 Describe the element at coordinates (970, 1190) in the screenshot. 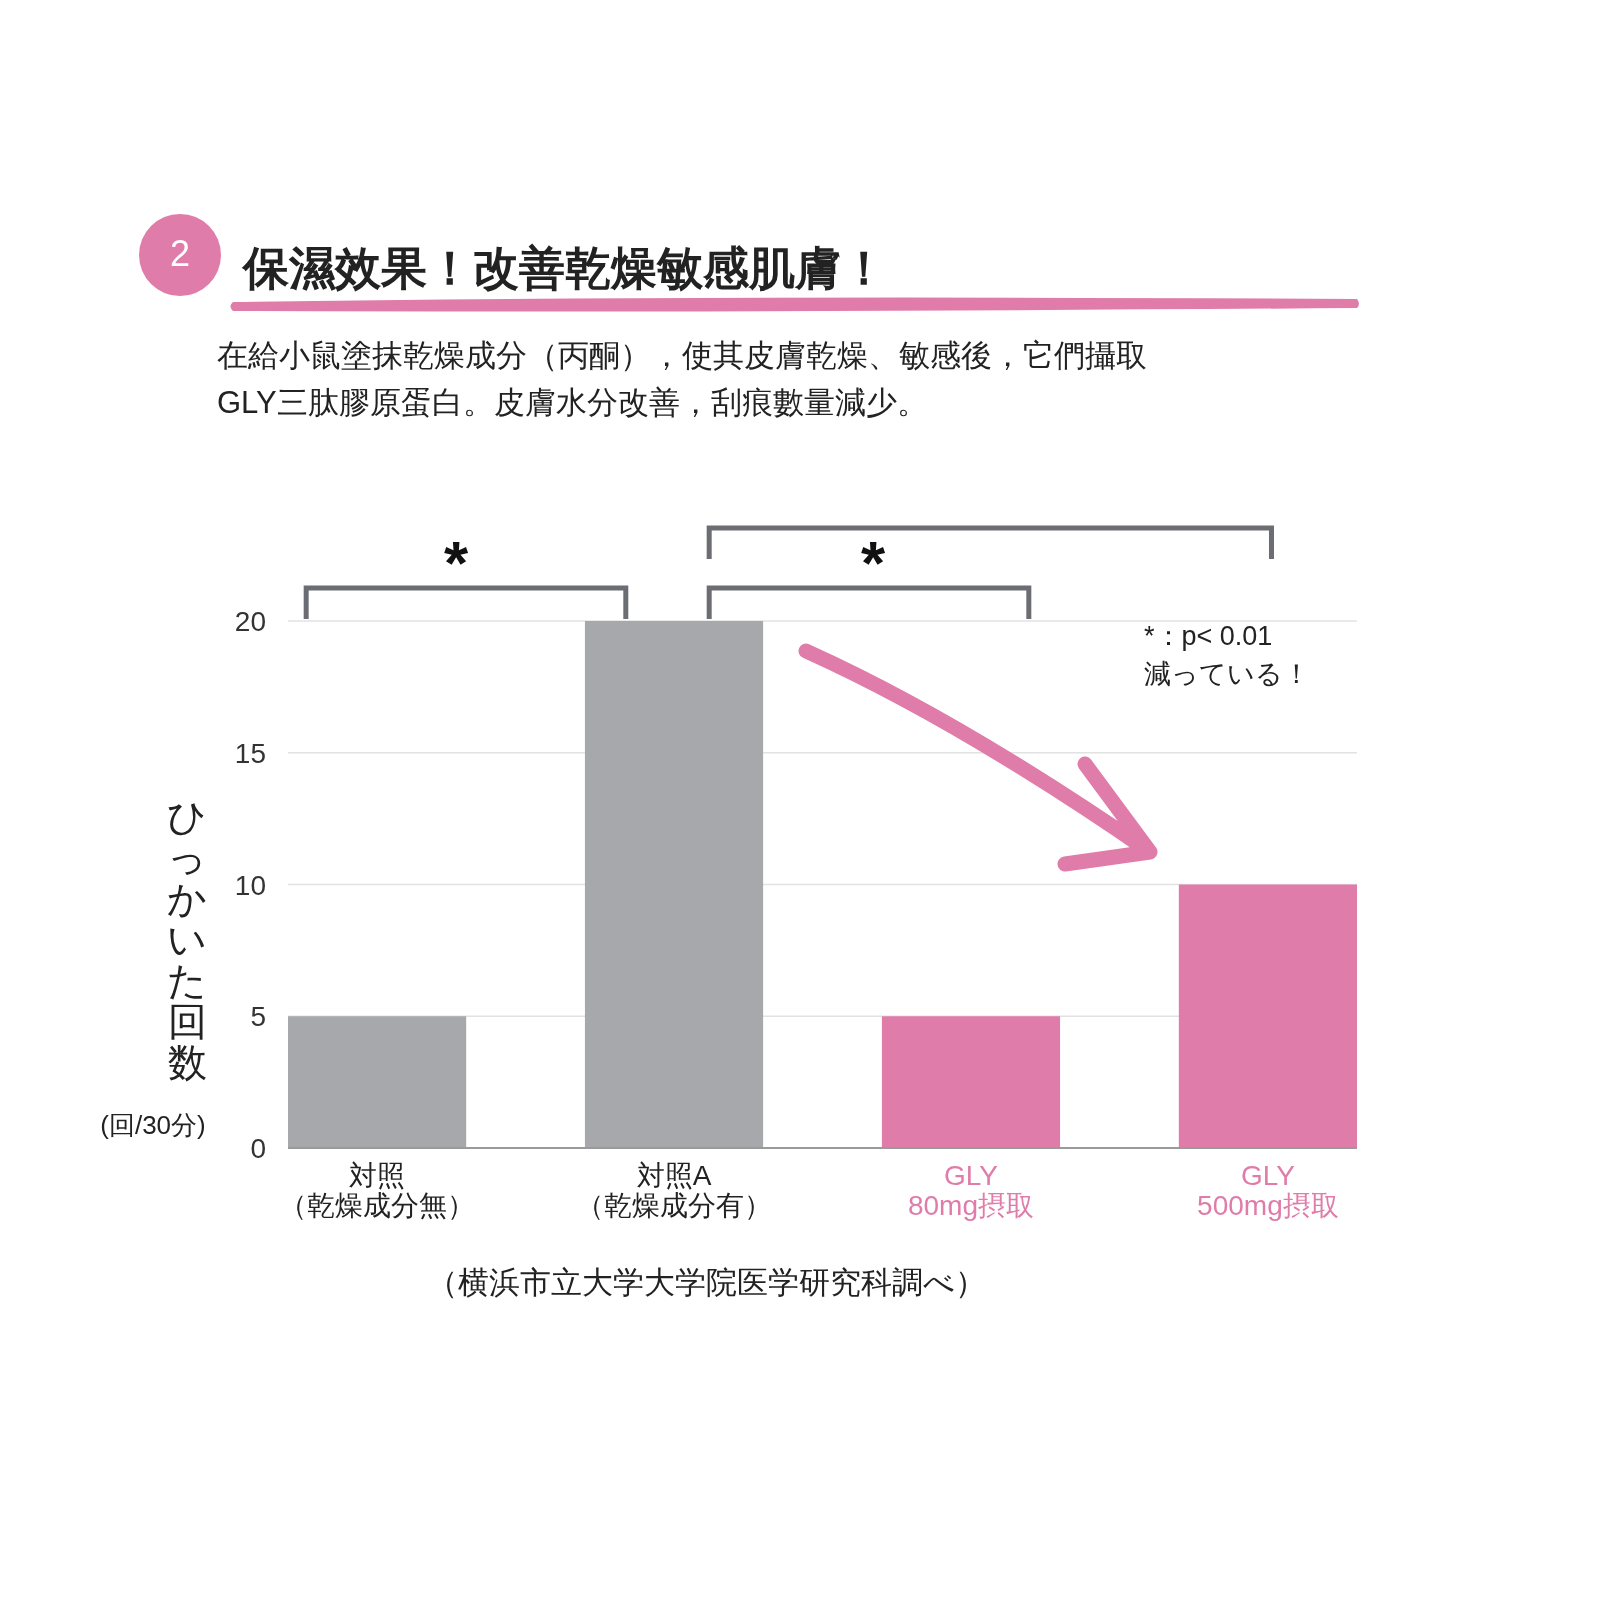

I see `x-tick-label: GLY 80mg摂取` at that location.